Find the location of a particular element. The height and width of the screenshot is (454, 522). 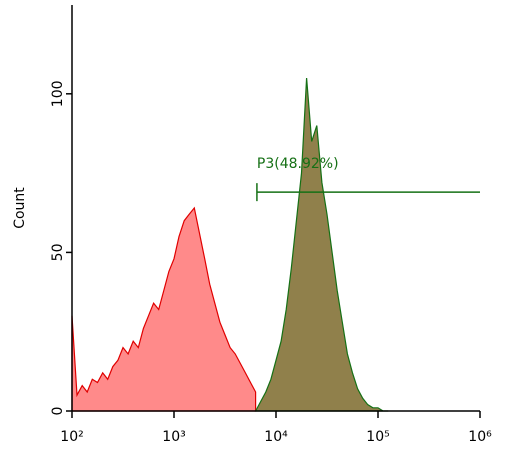

x-tick-label: 10⁵ is located at coordinates (377, 437).